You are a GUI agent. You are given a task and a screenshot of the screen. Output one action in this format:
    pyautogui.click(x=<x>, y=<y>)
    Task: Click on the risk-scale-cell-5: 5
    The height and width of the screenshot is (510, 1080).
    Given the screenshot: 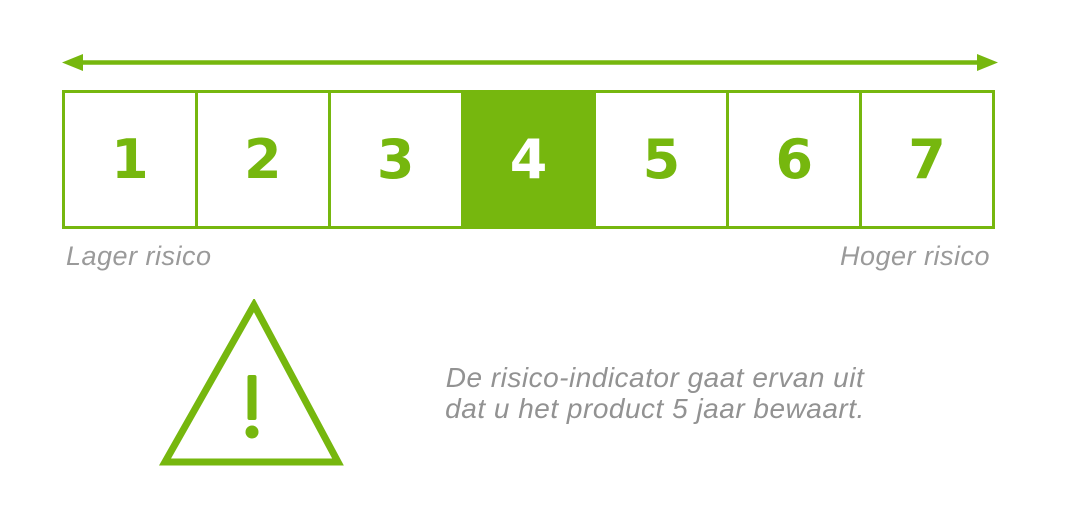 What is the action you would take?
    pyautogui.click(x=661, y=159)
    